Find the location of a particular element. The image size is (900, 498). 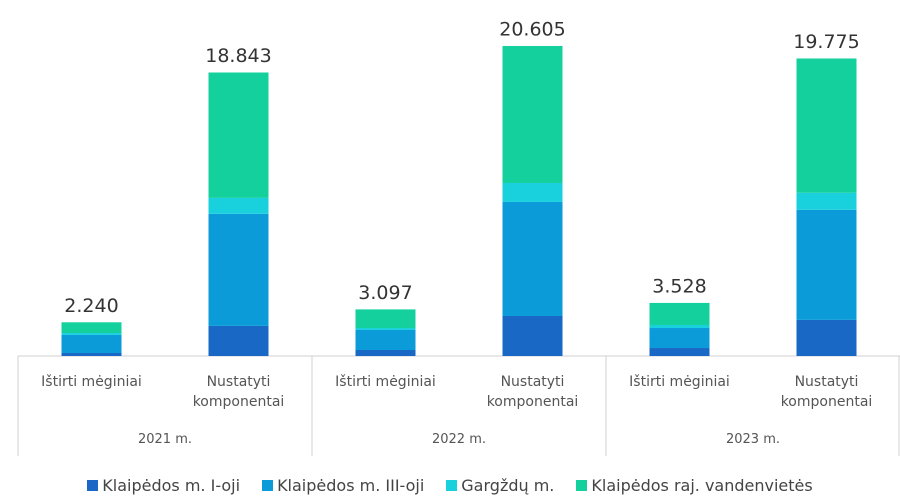

total-label: 3.528 is located at coordinates (679, 286).